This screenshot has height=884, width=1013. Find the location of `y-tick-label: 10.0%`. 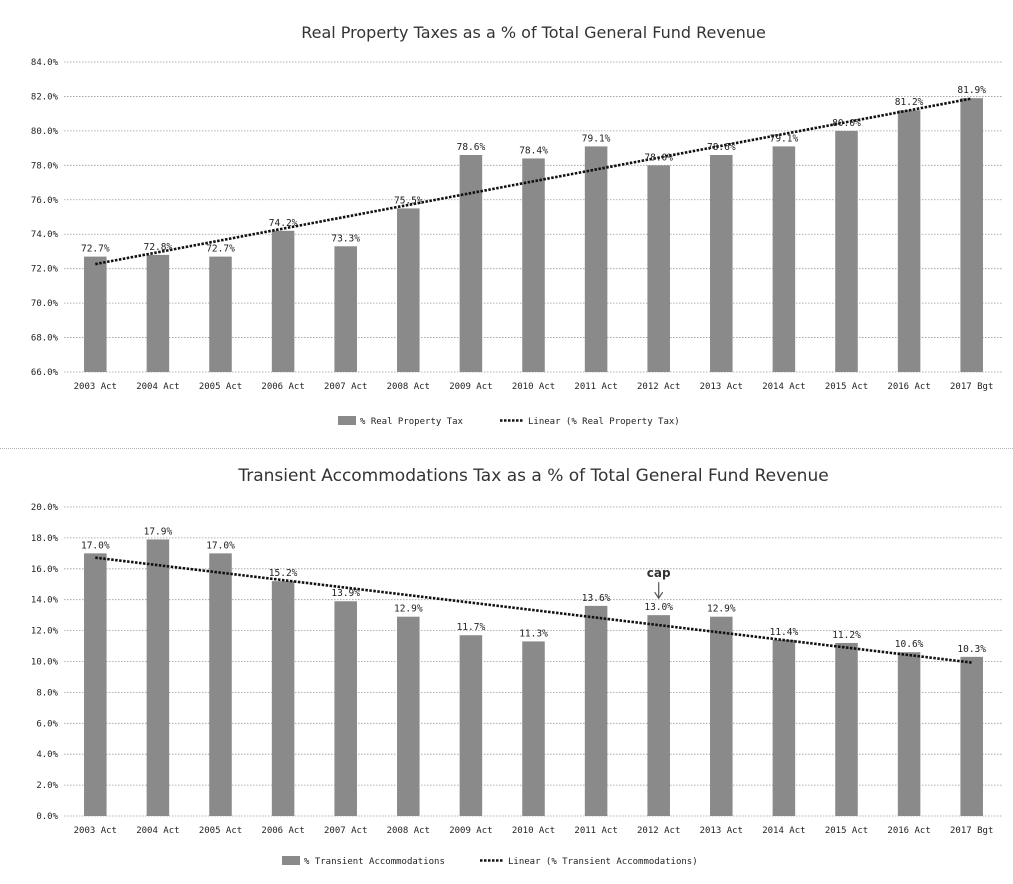

y-tick-label: 10.0% is located at coordinates (45, 663).